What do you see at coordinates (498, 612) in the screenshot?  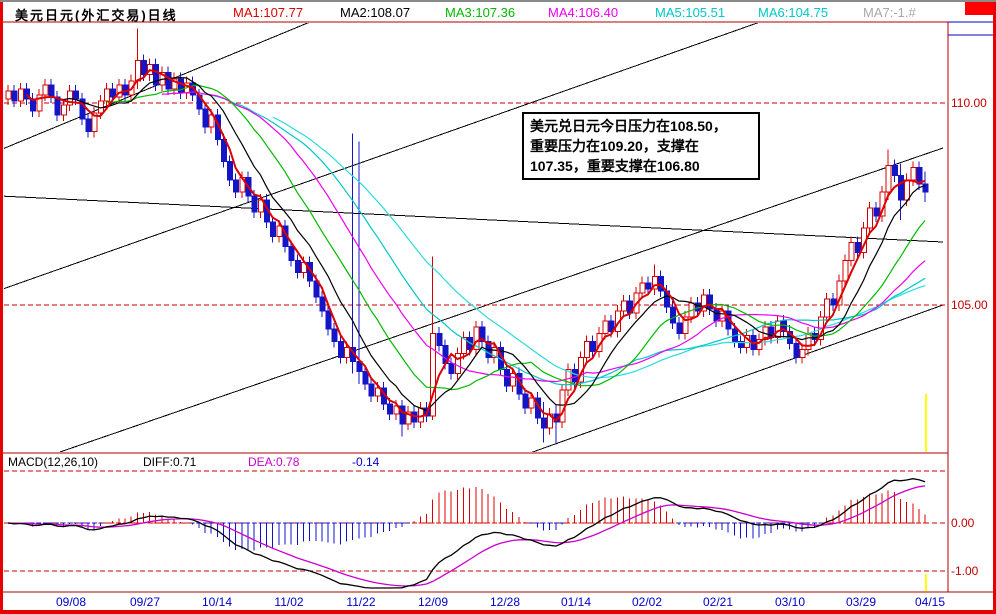 I see `window-border-bottom` at bounding box center [498, 612].